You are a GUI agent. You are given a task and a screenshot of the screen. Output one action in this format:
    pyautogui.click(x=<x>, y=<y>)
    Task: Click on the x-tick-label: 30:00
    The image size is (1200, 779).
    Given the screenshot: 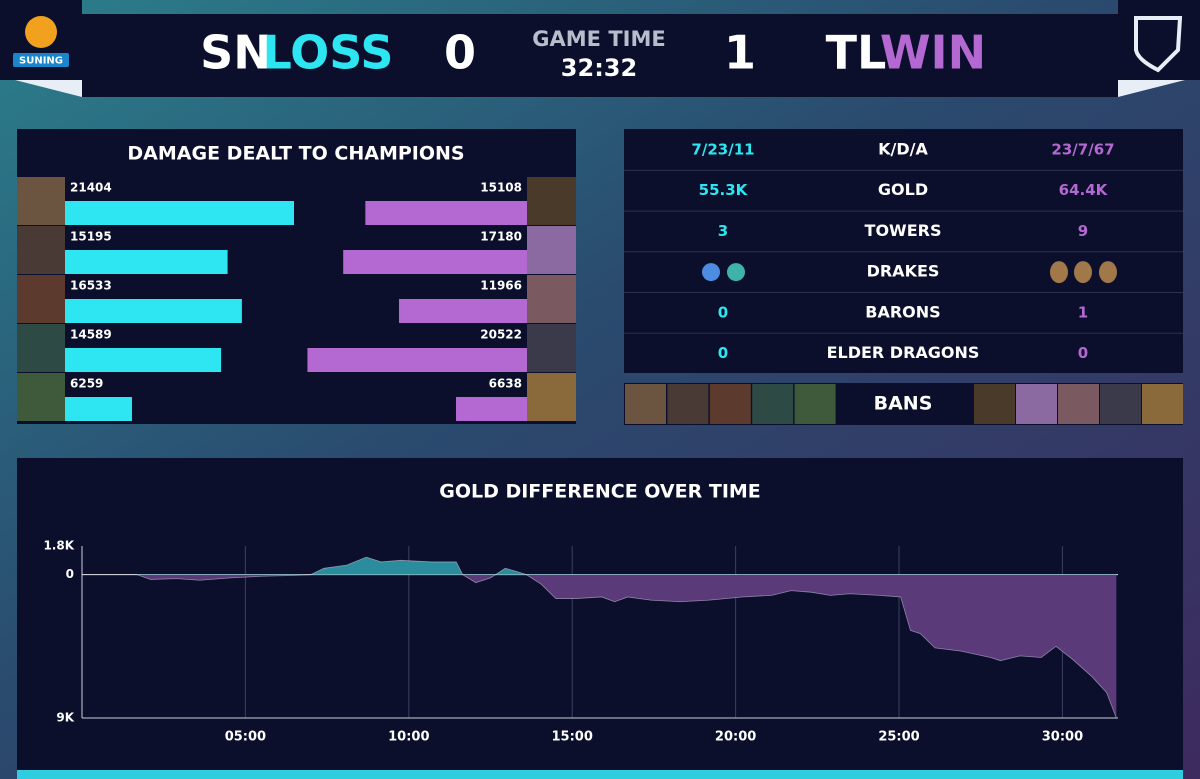 What is the action you would take?
    pyautogui.click(x=1062, y=737)
    